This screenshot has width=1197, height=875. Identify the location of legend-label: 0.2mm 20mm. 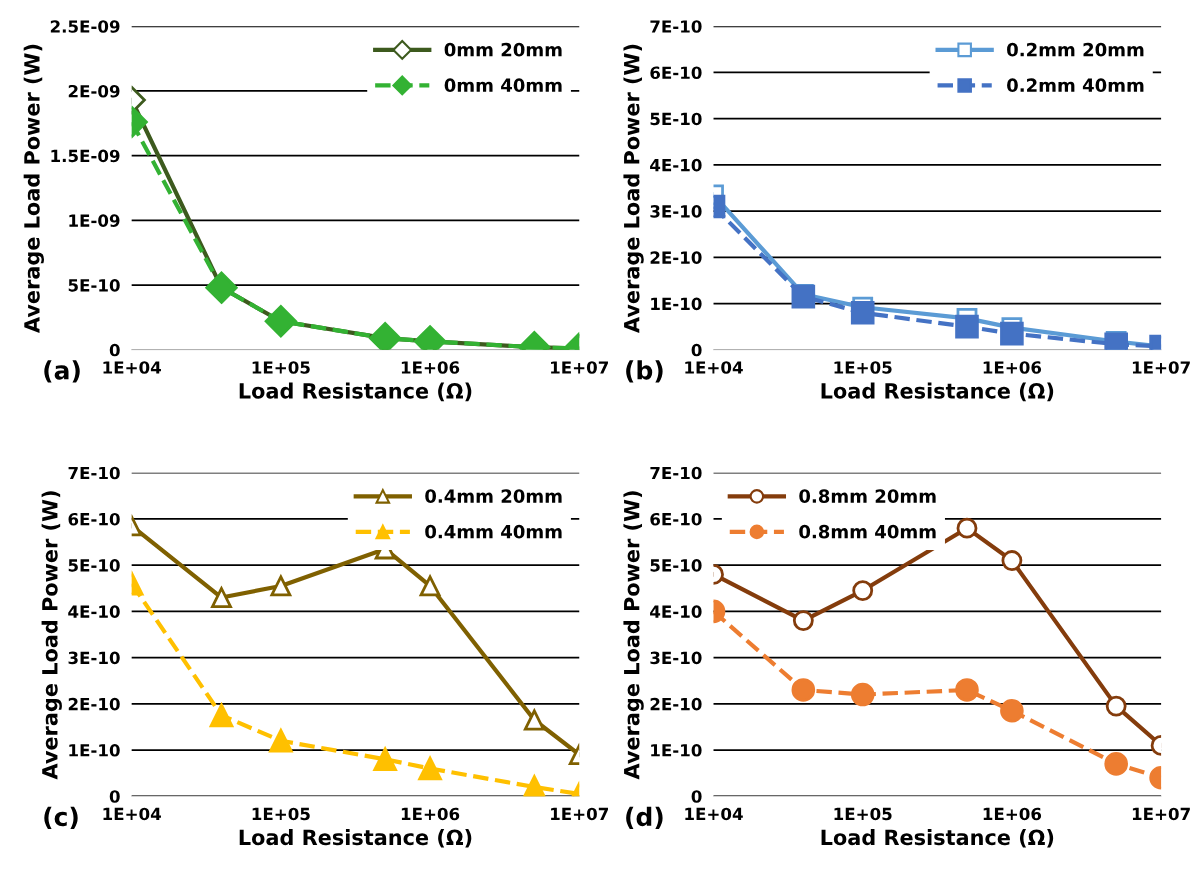
(1075, 49).